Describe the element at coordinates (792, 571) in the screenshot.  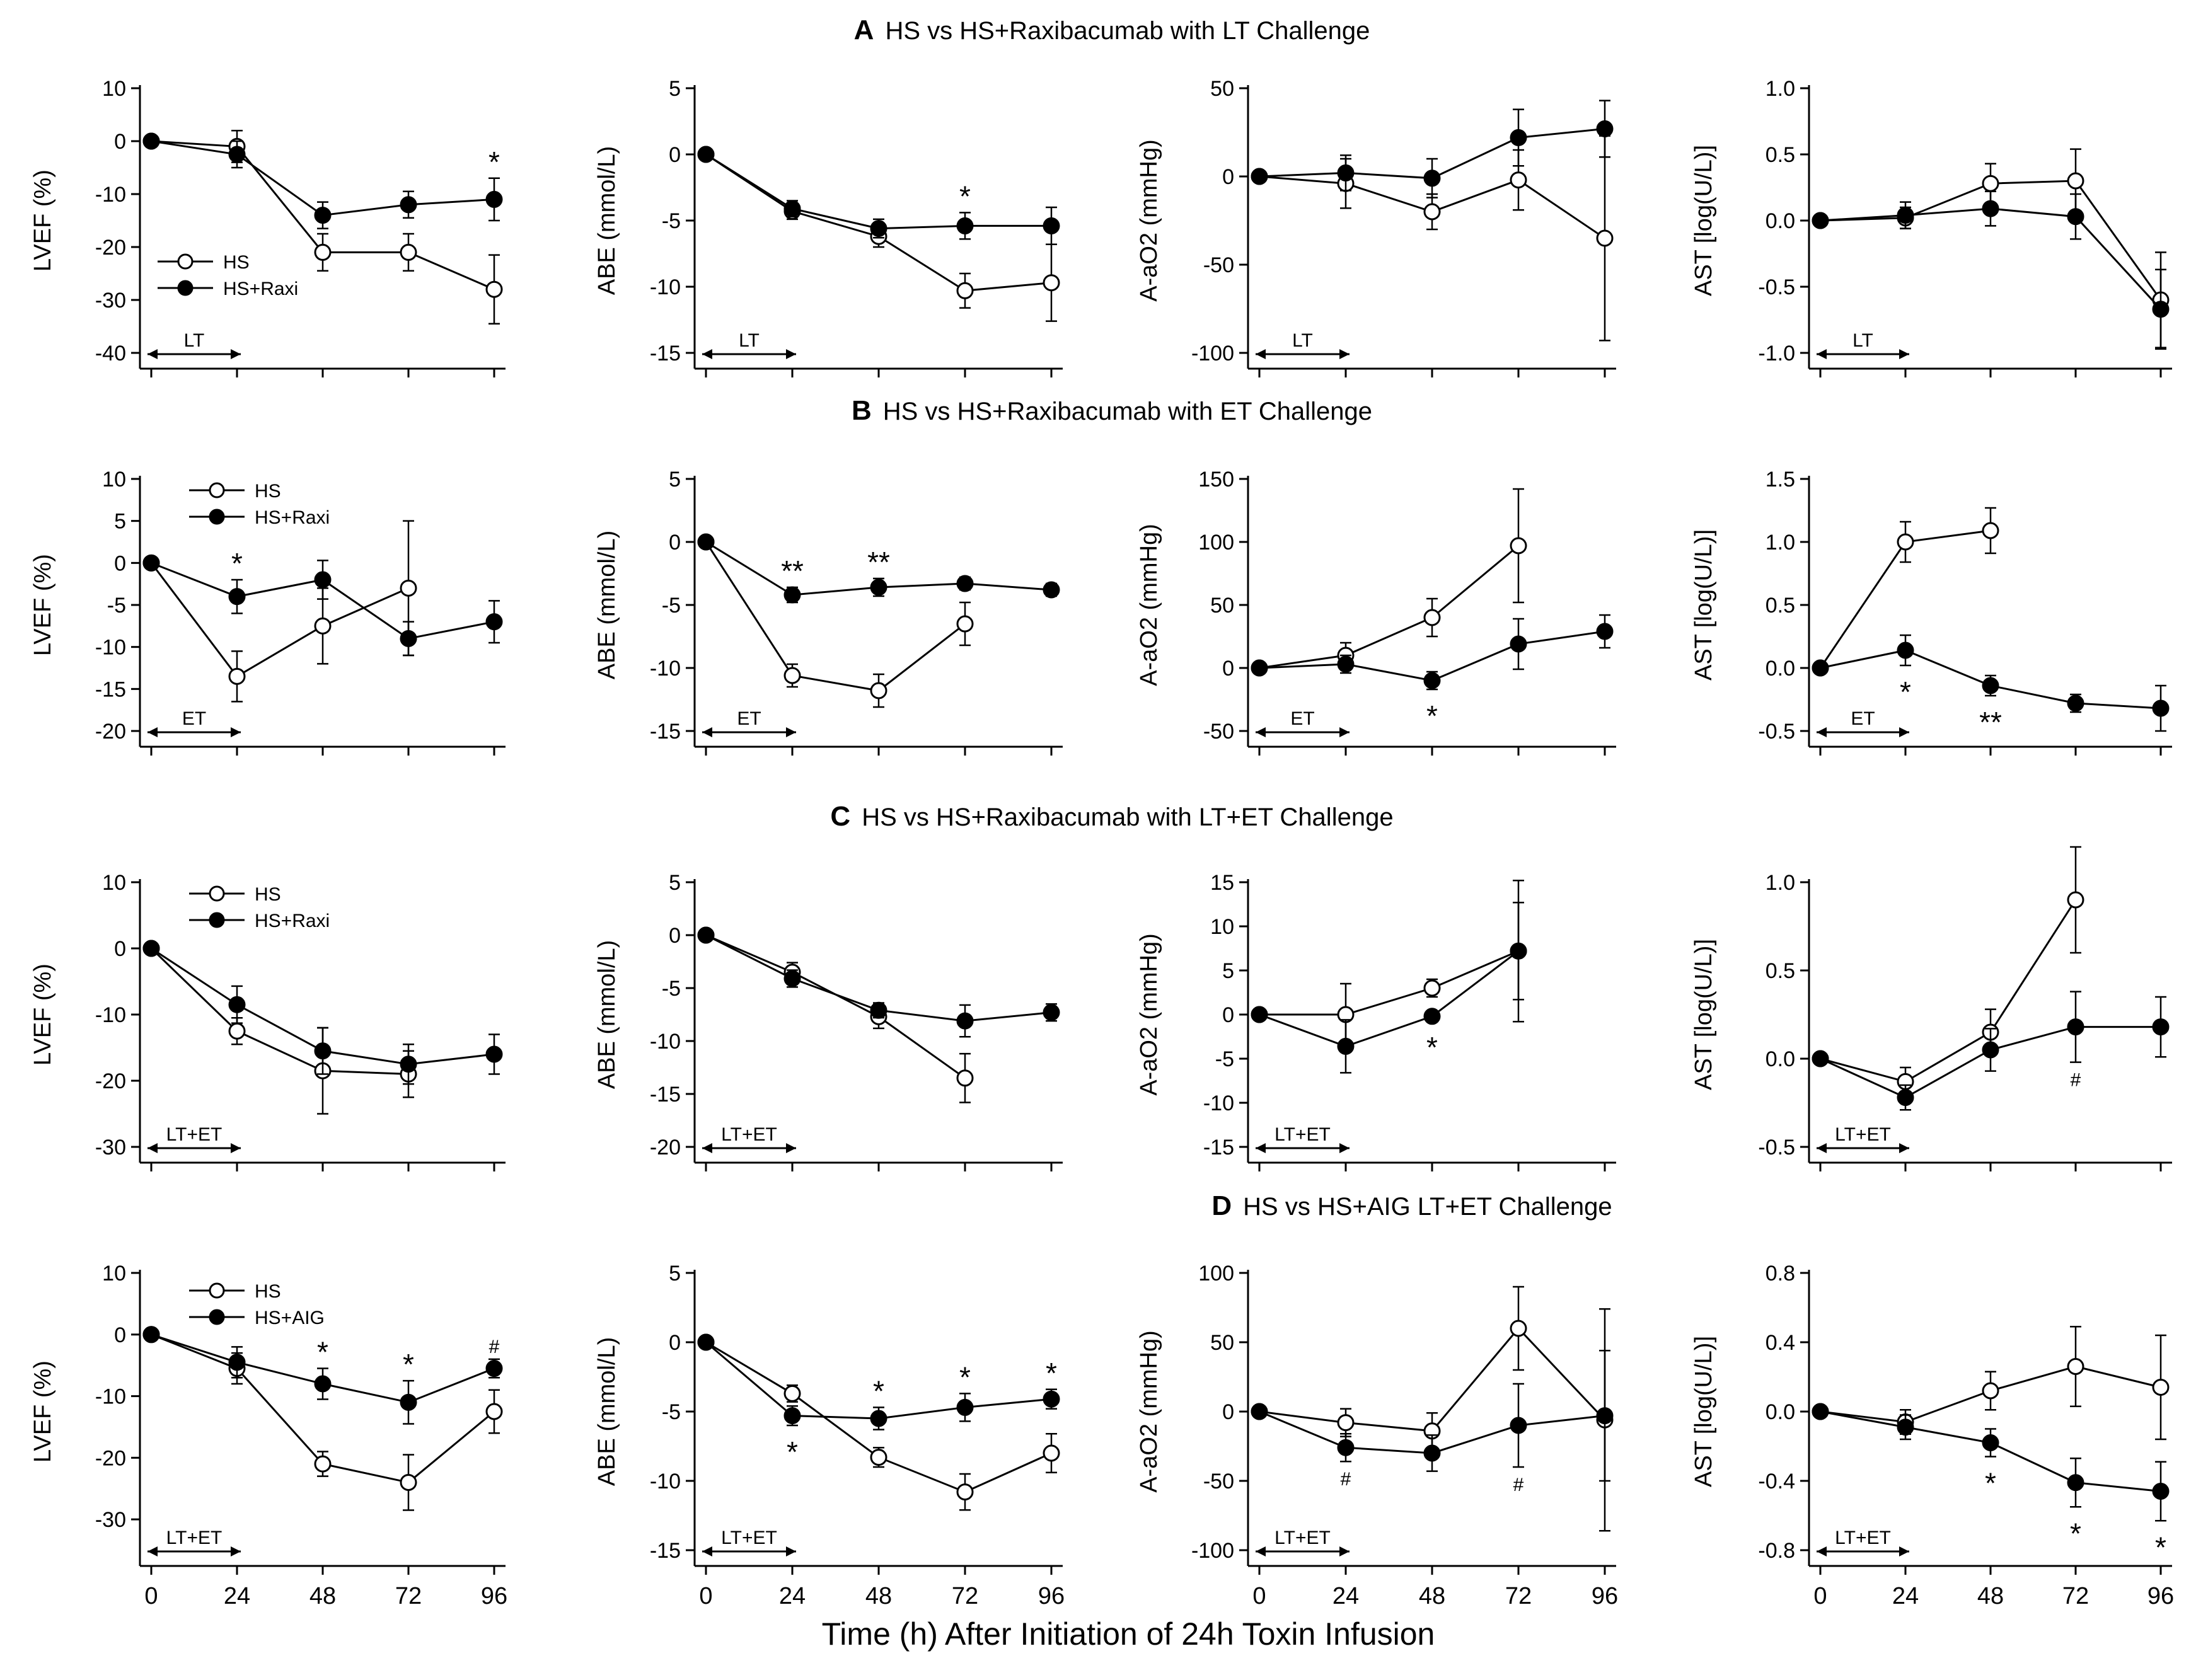
I see `significance-marker: **` at that location.